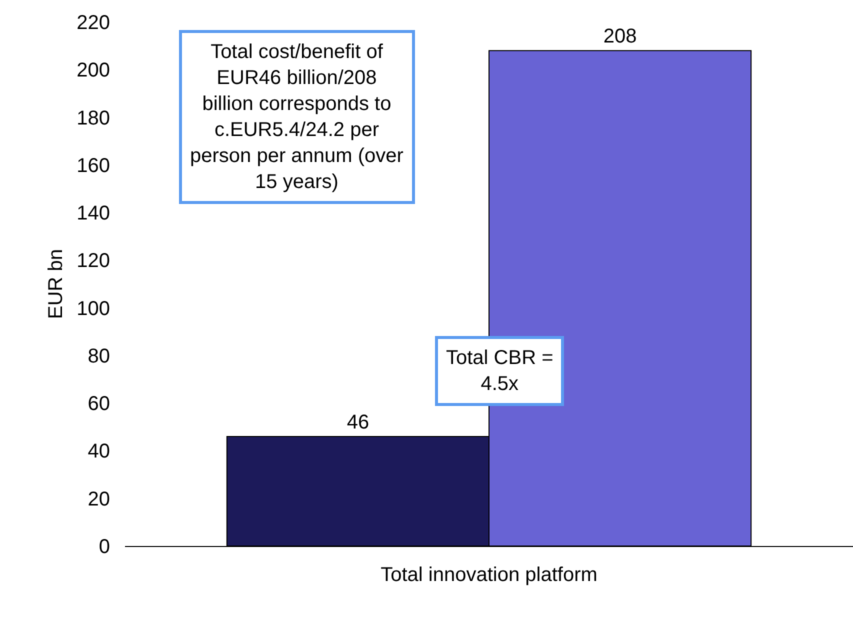  Describe the element at coordinates (99, 499) in the screenshot. I see `y-tick-label: 20` at that location.